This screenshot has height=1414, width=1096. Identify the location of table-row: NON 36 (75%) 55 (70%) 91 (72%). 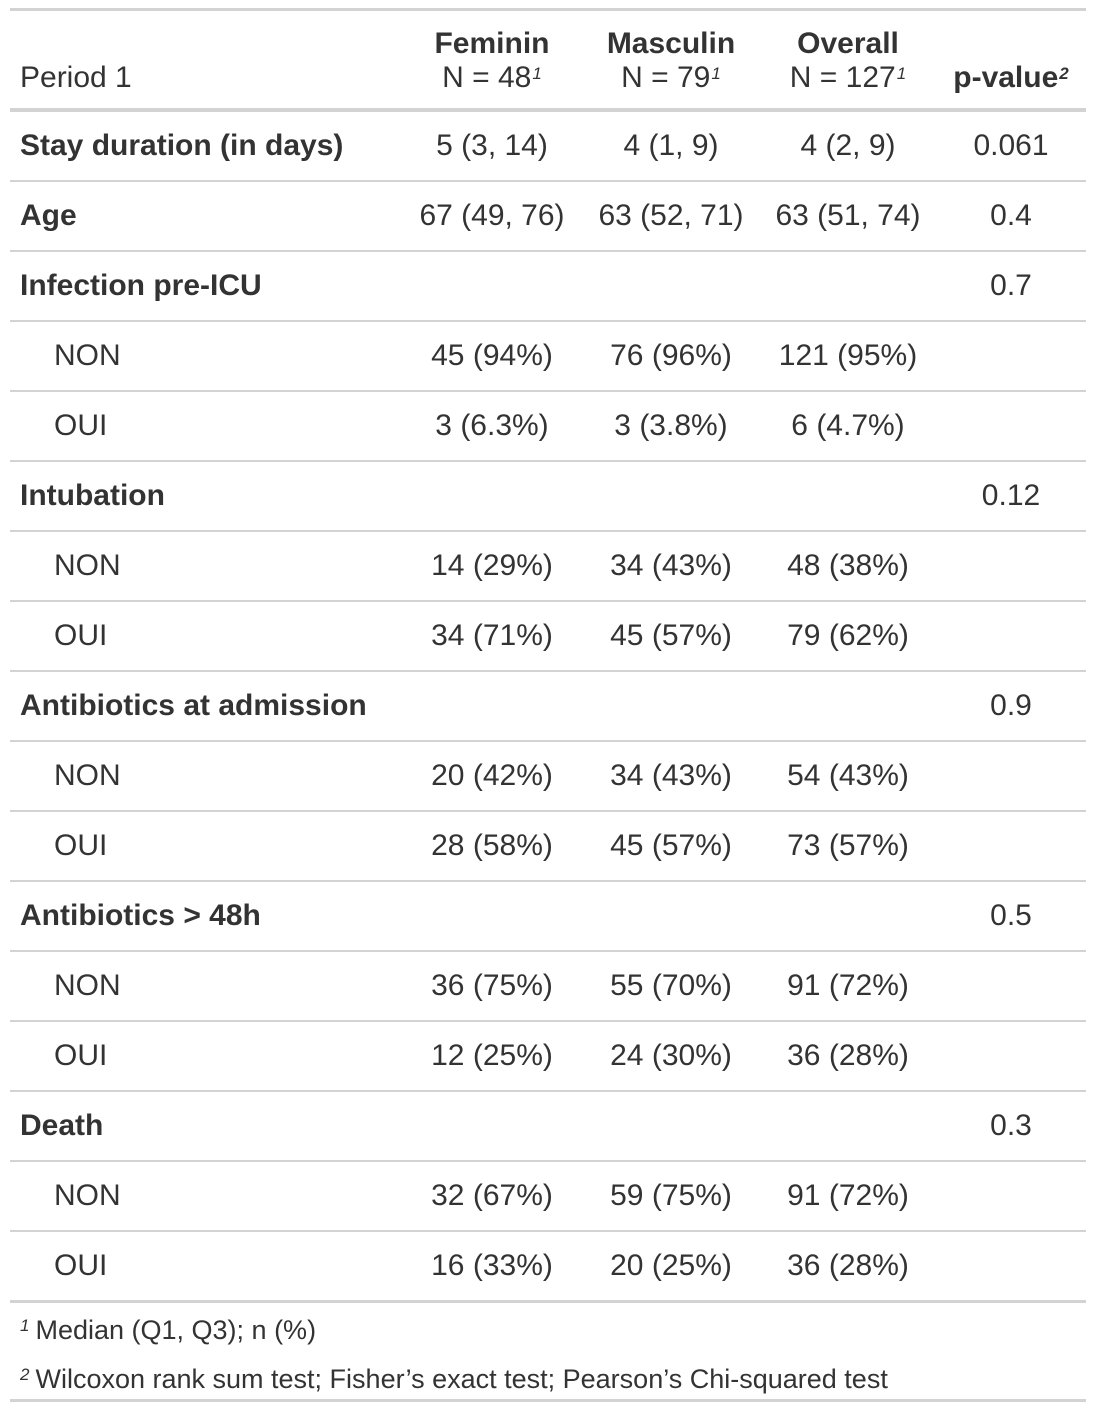
(548, 987).